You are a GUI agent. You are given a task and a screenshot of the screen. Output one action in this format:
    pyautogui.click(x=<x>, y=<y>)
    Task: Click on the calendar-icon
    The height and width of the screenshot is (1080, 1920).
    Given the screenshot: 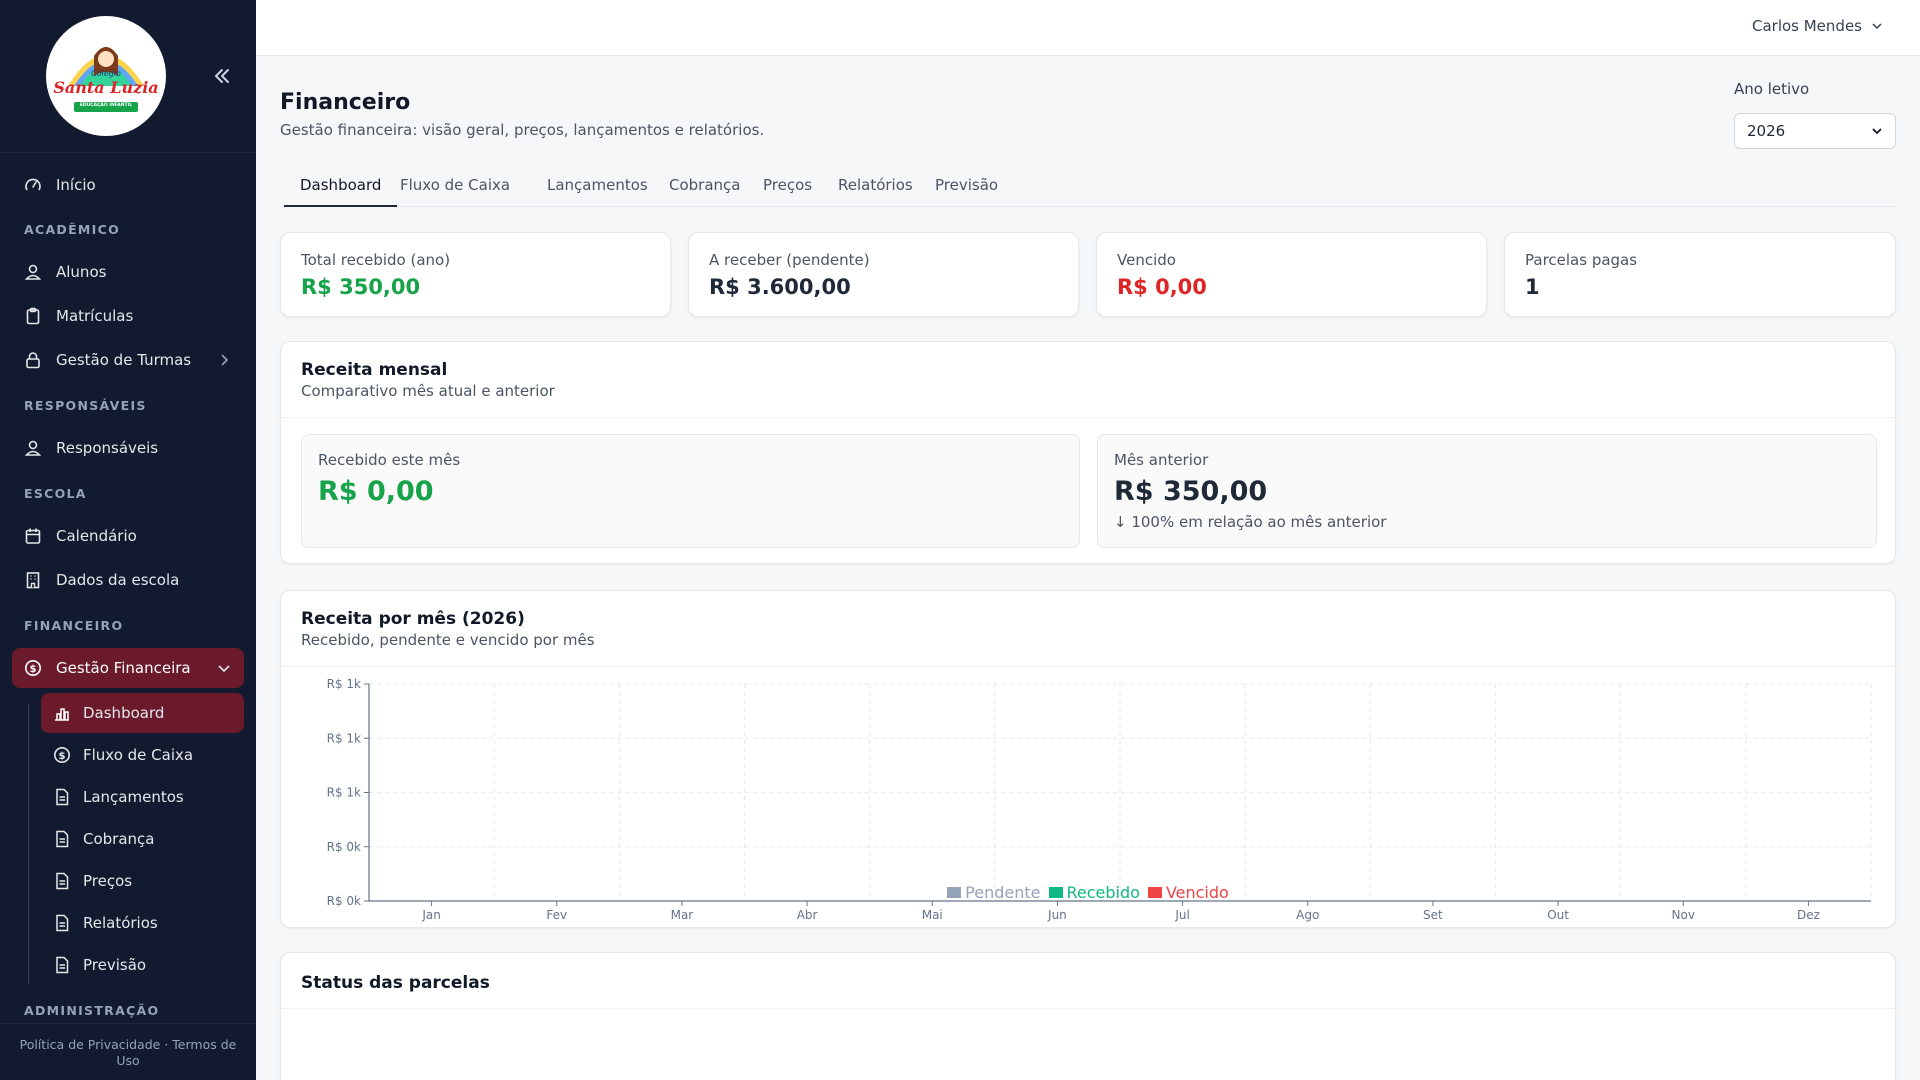 What is the action you would take?
    pyautogui.click(x=33, y=536)
    